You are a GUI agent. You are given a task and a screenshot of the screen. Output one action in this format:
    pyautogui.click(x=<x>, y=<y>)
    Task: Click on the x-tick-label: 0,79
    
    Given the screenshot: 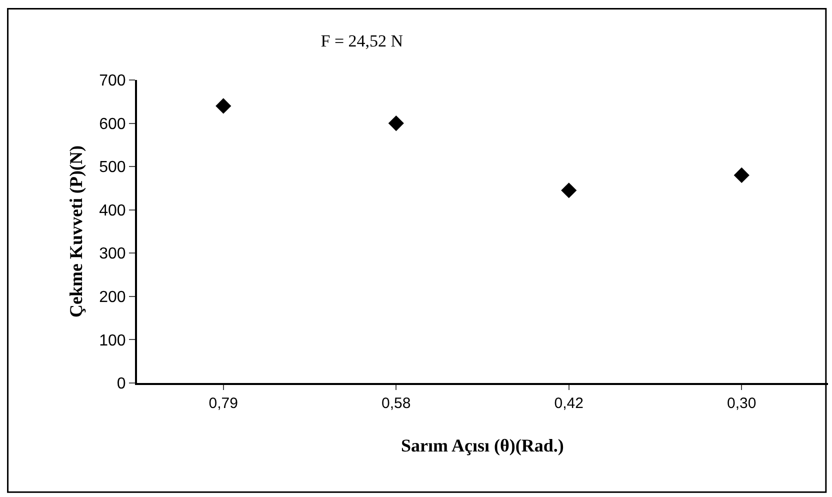 What is the action you would take?
    pyautogui.click(x=223, y=403)
    